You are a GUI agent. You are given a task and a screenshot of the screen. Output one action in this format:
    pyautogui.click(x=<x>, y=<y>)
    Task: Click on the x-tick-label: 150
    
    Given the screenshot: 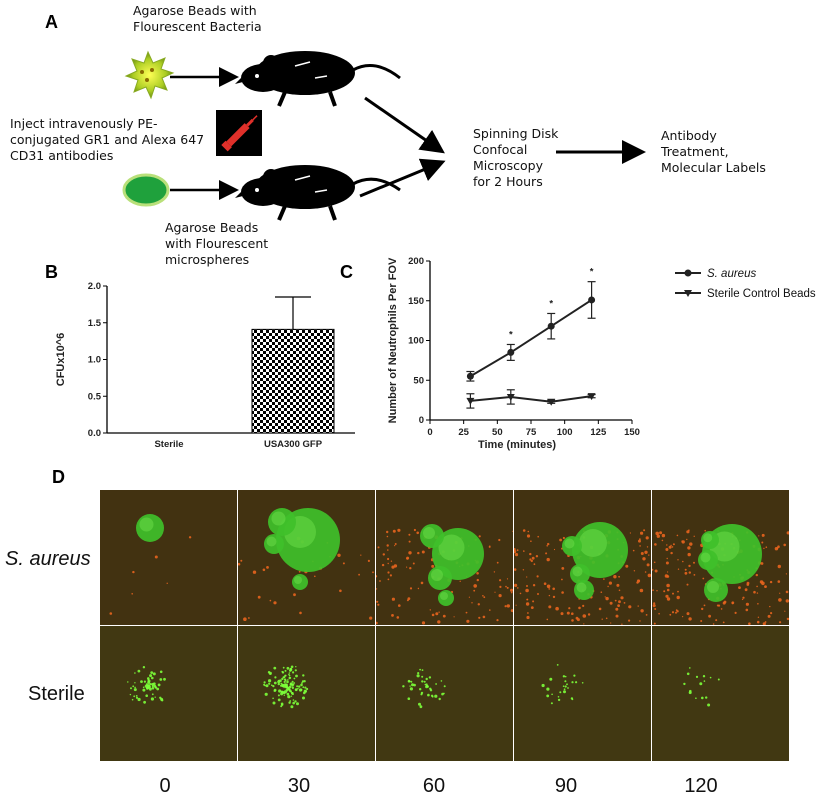 What is the action you would take?
    pyautogui.click(x=632, y=432)
    